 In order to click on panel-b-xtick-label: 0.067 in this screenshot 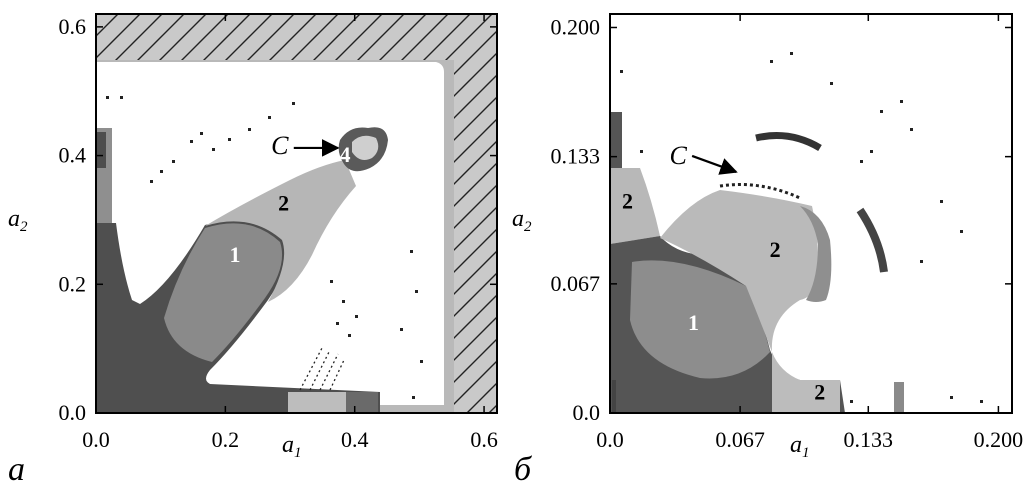, I will do `click(740, 439)`.